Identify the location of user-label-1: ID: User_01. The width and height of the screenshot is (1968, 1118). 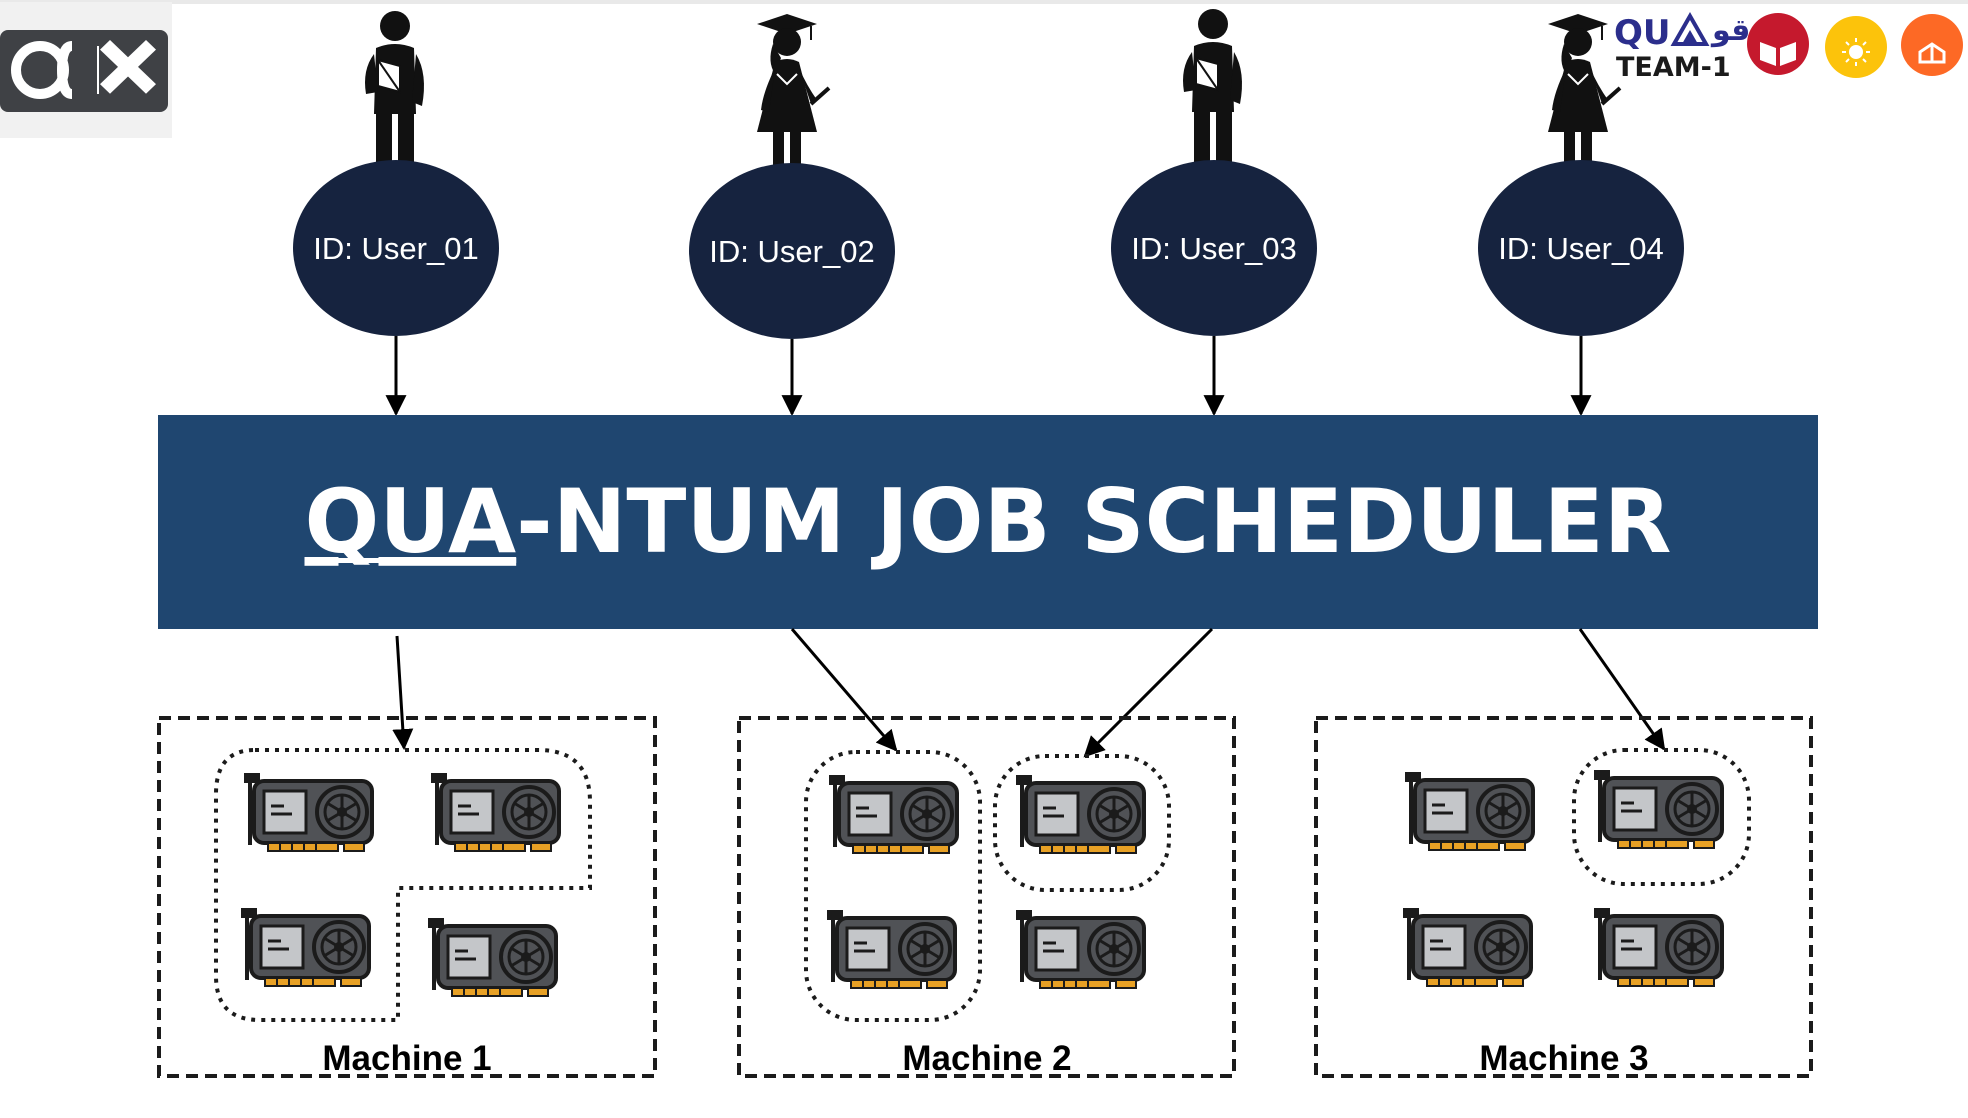
(395, 248).